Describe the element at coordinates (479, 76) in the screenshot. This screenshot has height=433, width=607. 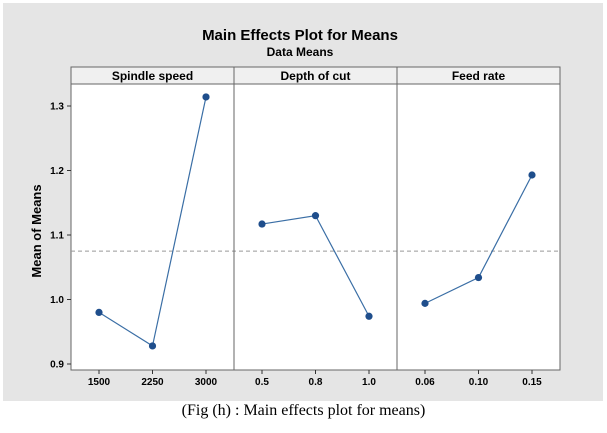
I see `facet-label: Feed rate` at that location.